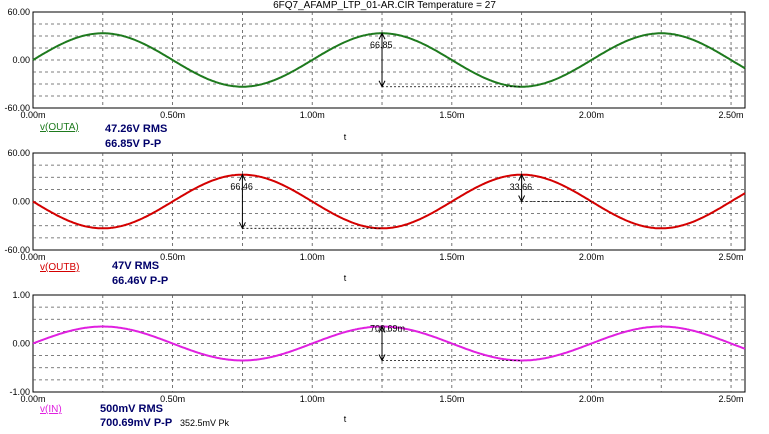 Image resolution: width=769 pixels, height=434 pixels. Describe the element at coordinates (136, 129) in the screenshot. I see `rms-outa: 47.26V RMS` at that location.